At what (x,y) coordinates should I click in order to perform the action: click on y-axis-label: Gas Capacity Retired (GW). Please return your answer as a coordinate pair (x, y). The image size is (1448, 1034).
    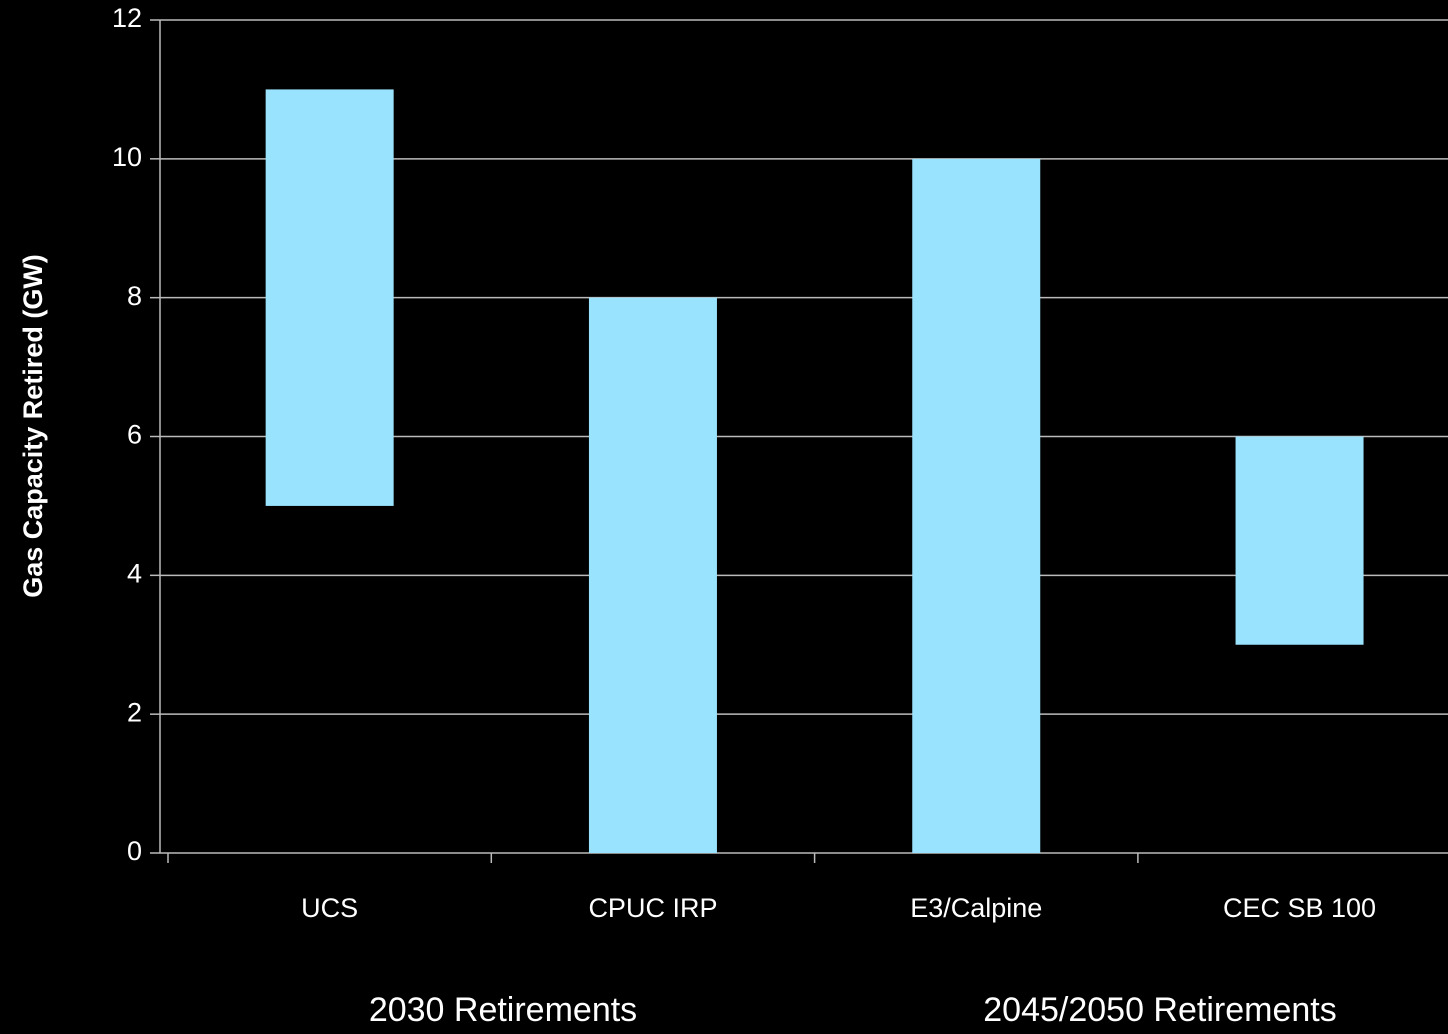
    Looking at the image, I should click on (33, 426).